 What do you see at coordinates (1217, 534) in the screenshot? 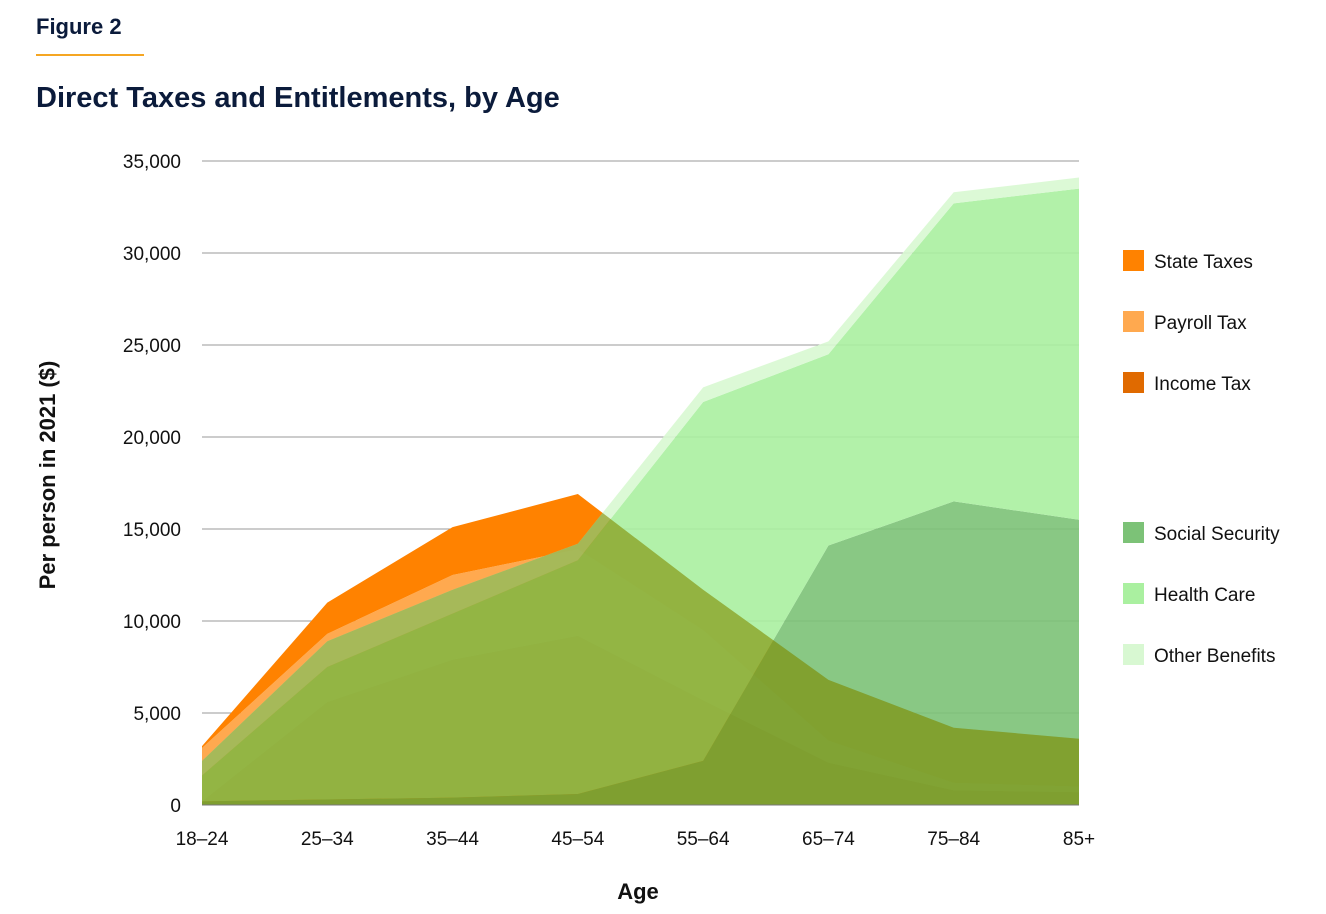
I see `legend-label-social-security: Social Security` at bounding box center [1217, 534].